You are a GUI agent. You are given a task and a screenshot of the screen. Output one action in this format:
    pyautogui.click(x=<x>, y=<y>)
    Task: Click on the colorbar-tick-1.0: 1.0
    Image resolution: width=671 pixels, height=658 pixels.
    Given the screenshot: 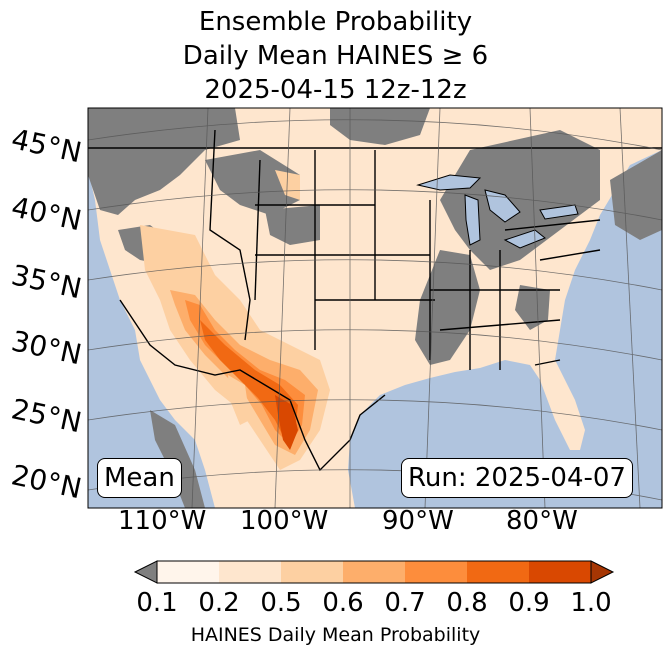 What is the action you would take?
    pyautogui.click(x=591, y=603)
    